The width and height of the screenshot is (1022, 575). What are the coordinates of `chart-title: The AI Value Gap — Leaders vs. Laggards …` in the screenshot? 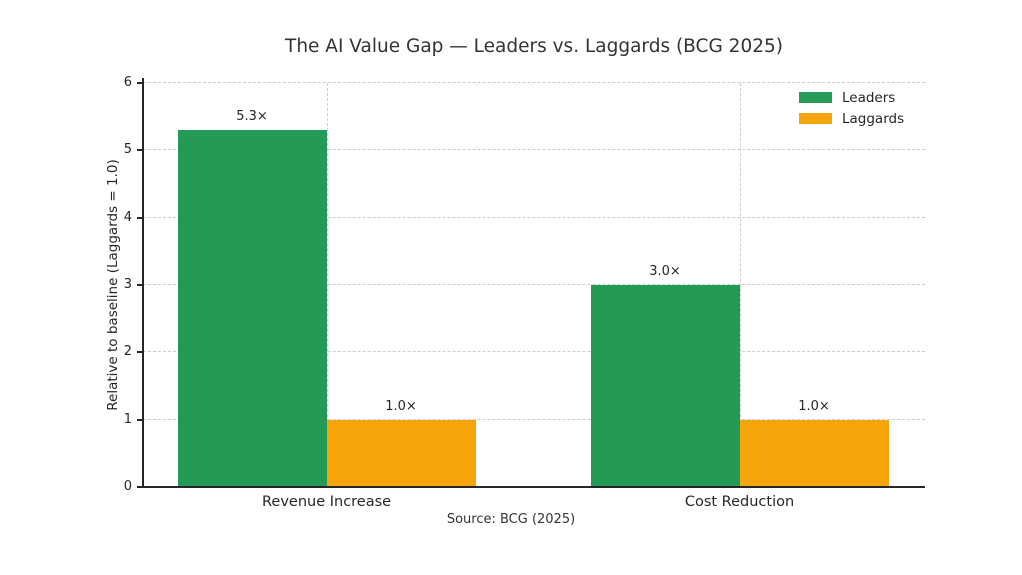 It's located at (534, 46).